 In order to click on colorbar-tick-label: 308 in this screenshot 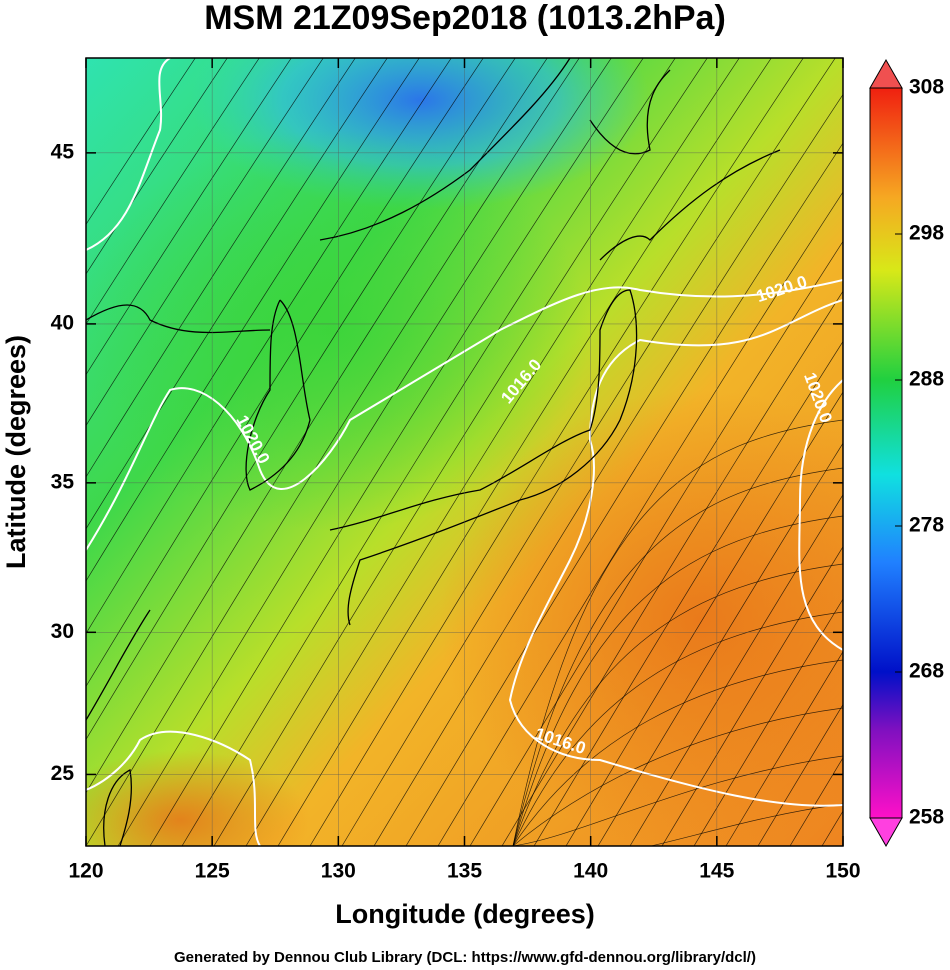, I will do `click(926, 87)`.